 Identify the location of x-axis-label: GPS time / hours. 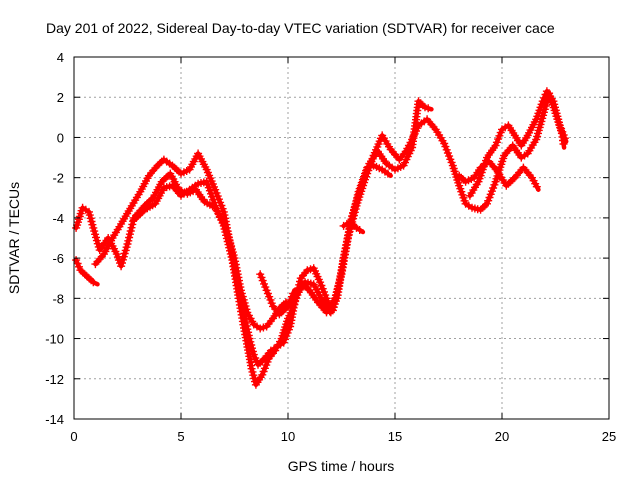
(341, 466).